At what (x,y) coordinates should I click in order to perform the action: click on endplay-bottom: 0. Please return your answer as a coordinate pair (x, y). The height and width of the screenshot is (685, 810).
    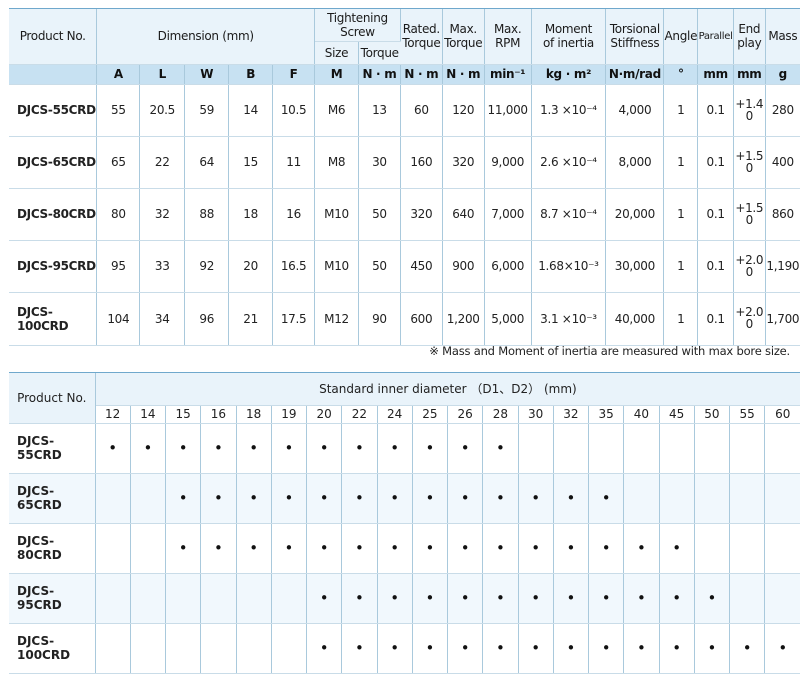
    Looking at the image, I should click on (749, 271).